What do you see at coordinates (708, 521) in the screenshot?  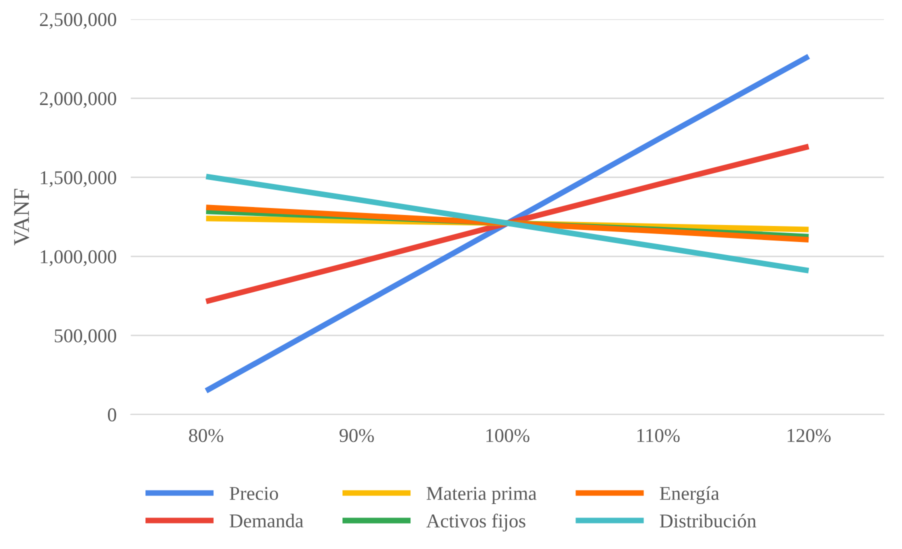 I see `legend-label: Distribución` at bounding box center [708, 521].